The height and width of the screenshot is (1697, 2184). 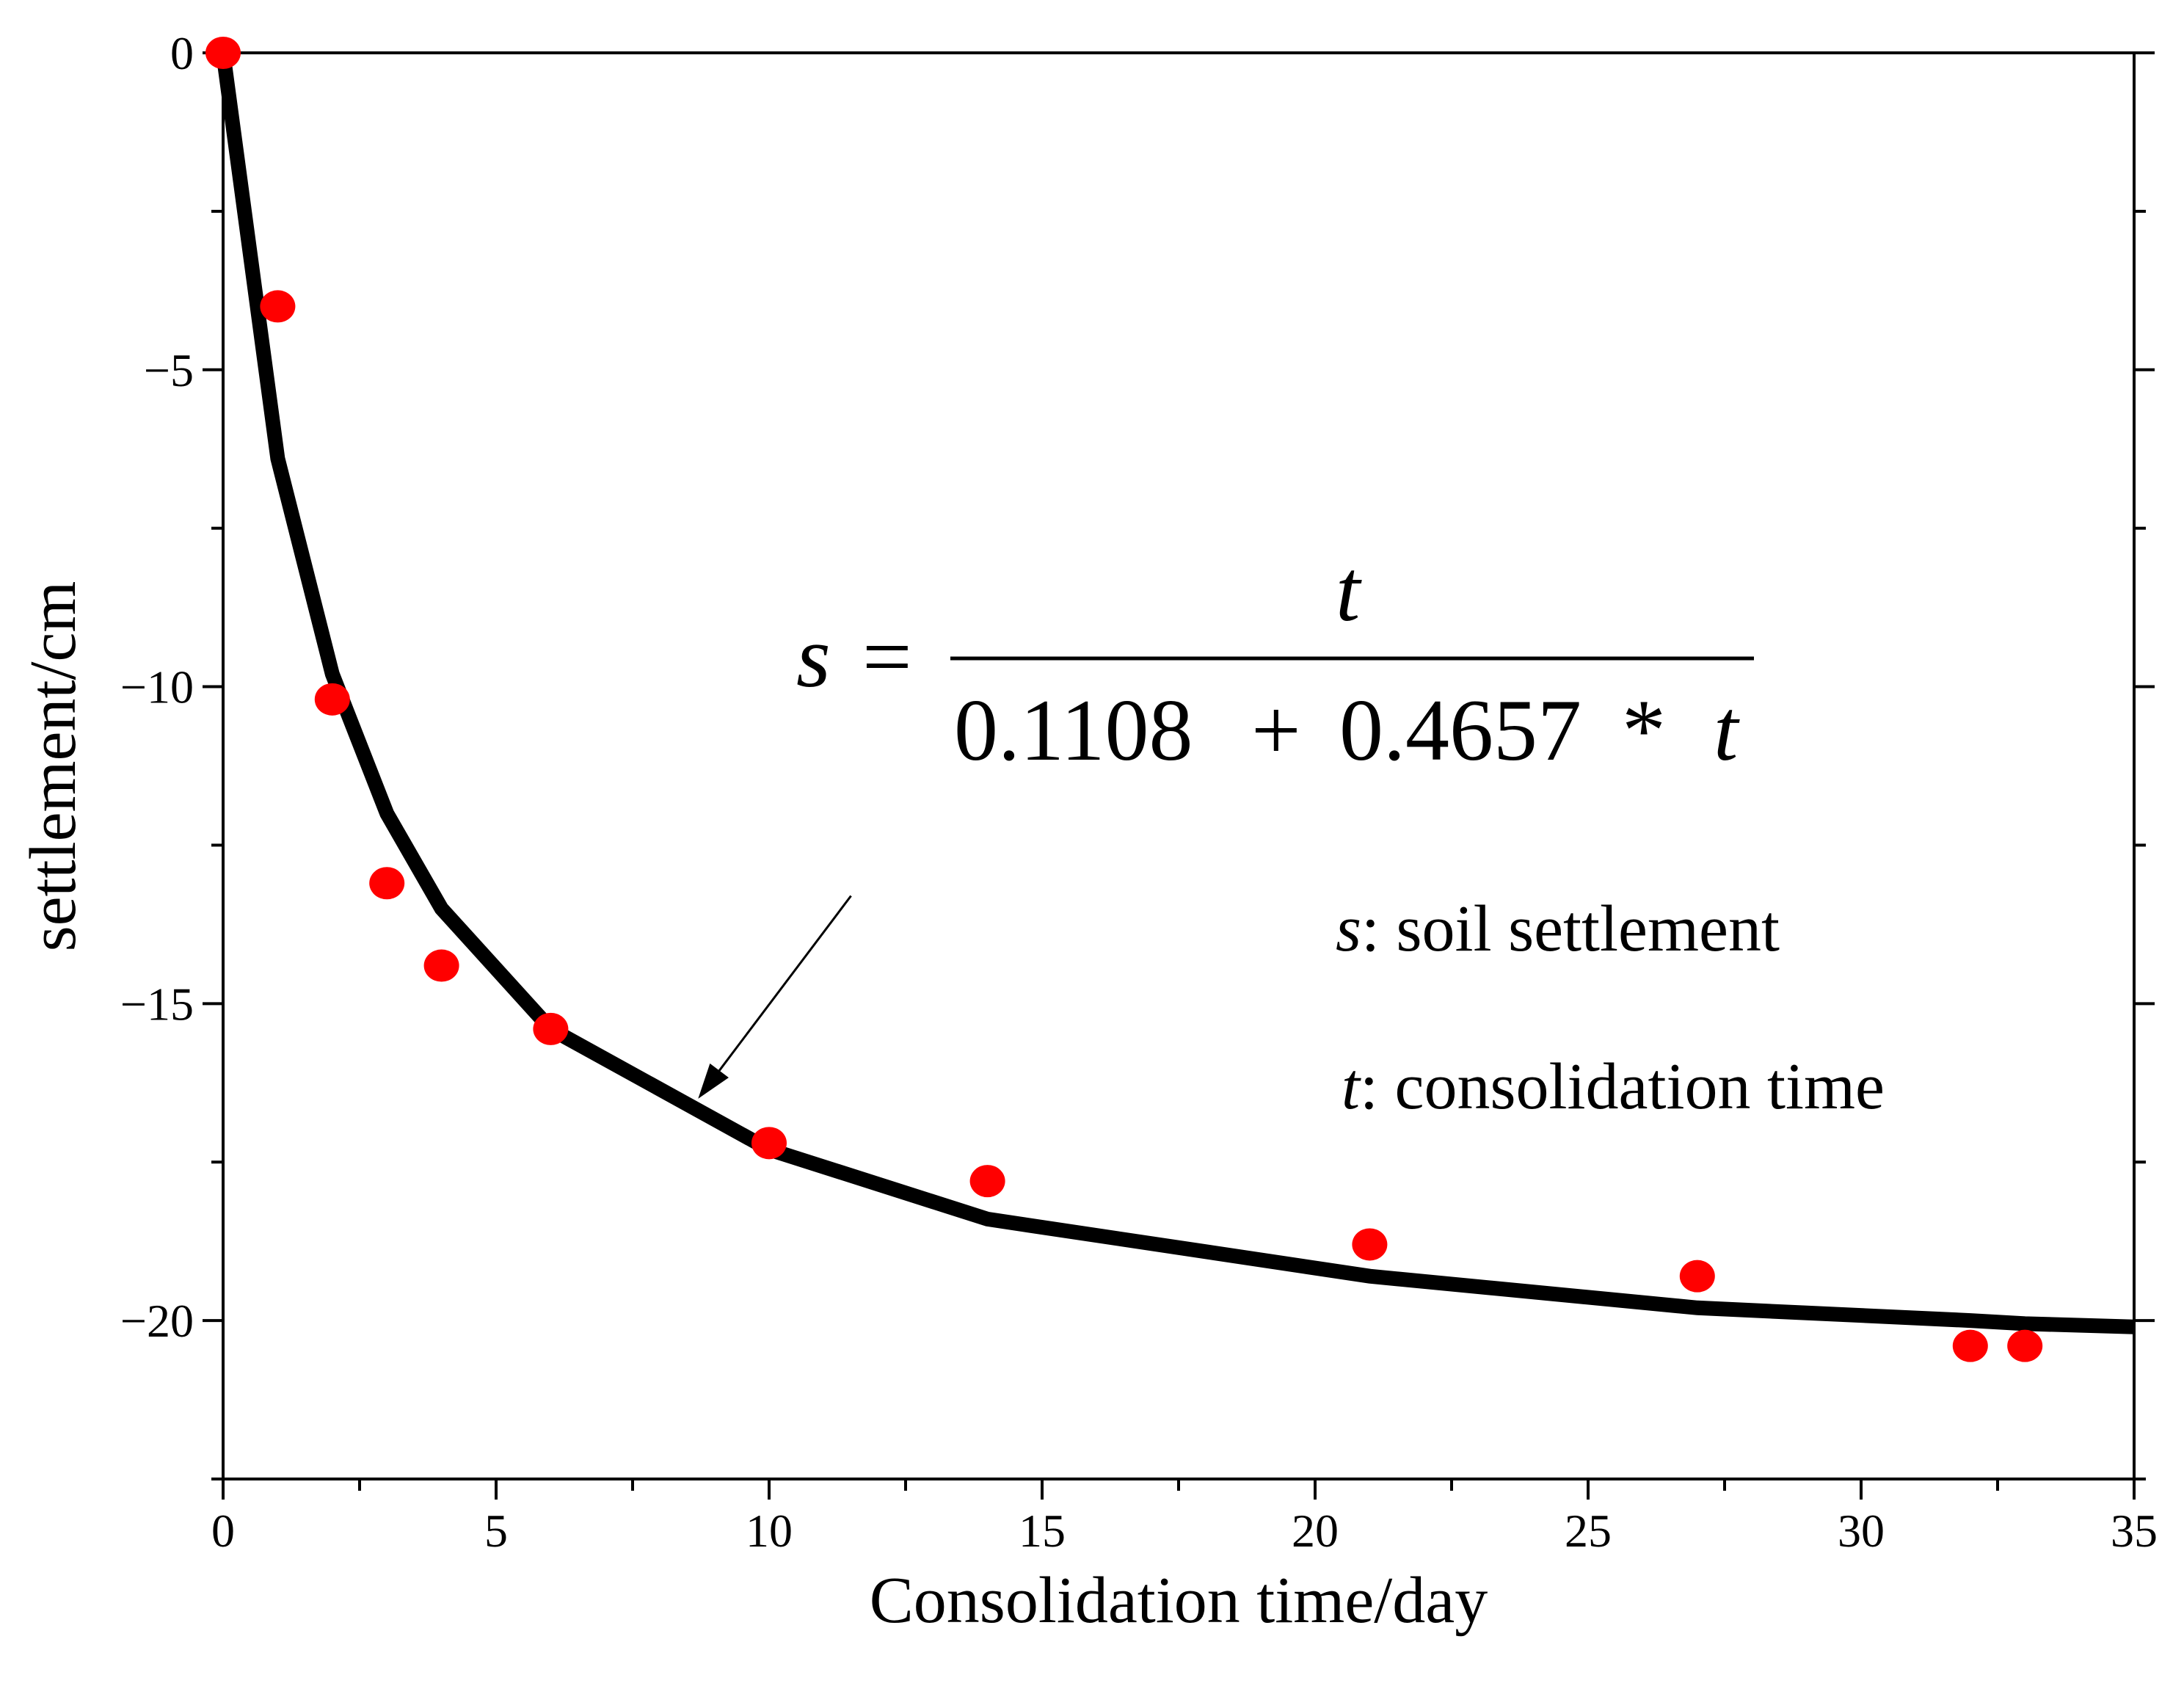 What do you see at coordinates (1349, 590) in the screenshot?
I see `equation-numerator: t` at bounding box center [1349, 590].